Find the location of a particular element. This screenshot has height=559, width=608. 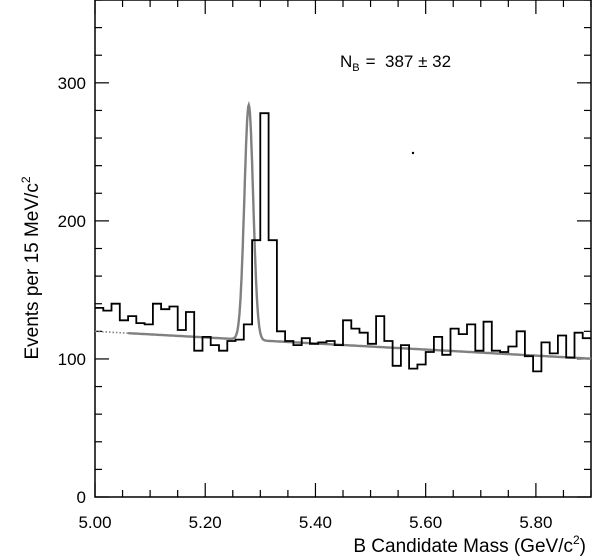

y-tick-labels: 0 100 200 300 is located at coordinates (72, 290).